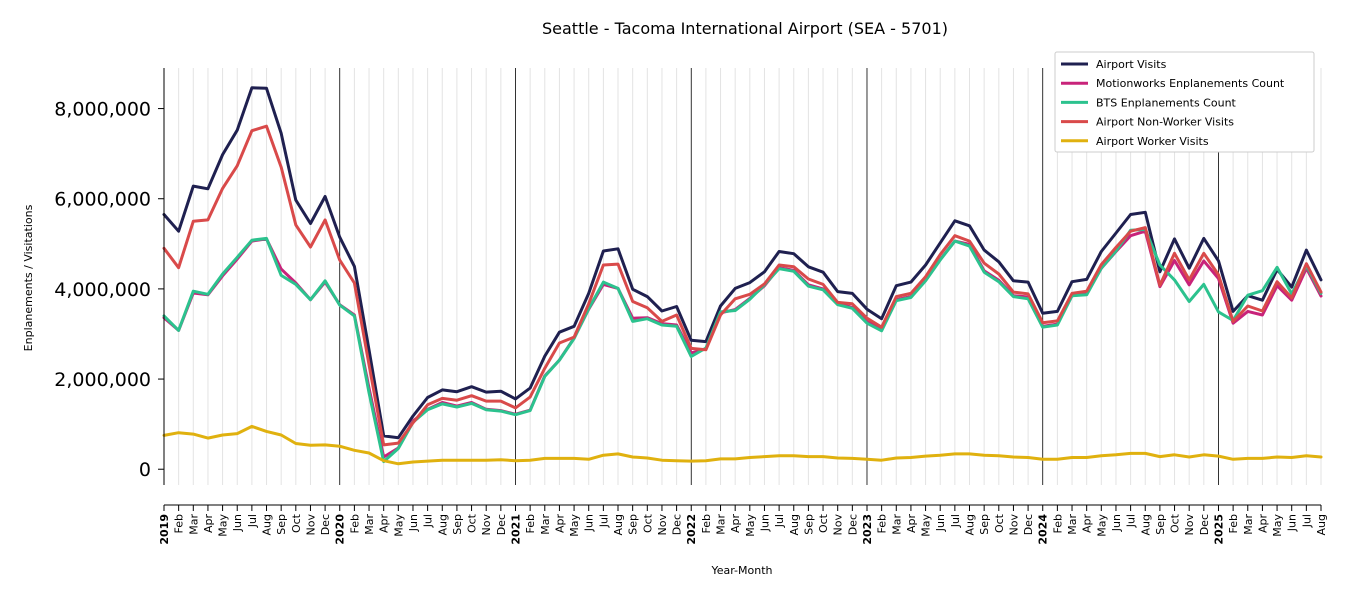  What do you see at coordinates (516, 529) in the screenshot?
I see `x-tick-label: 2021` at bounding box center [516, 529].